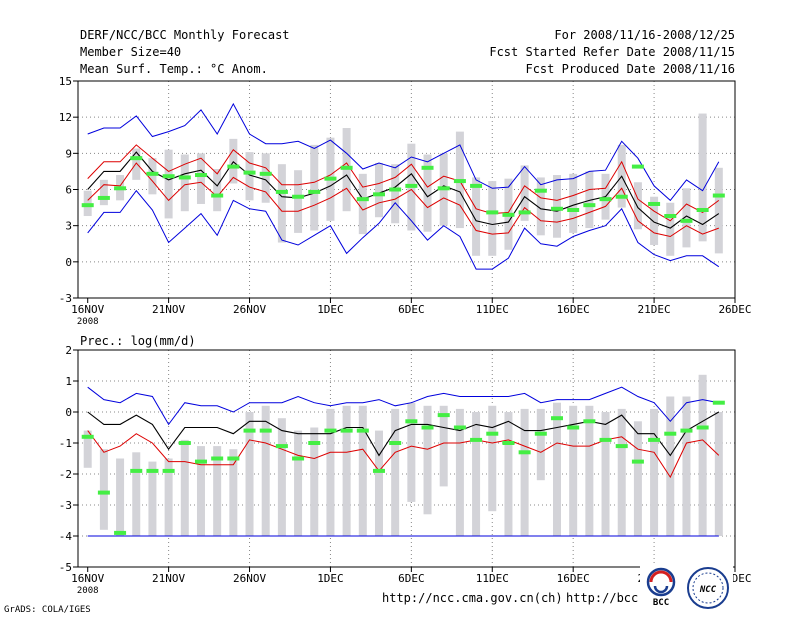 This screenshot has width=800, height=618. Describe the element at coordinates (68, 350) in the screenshot. I see `y-tick-label: 2` at that location.